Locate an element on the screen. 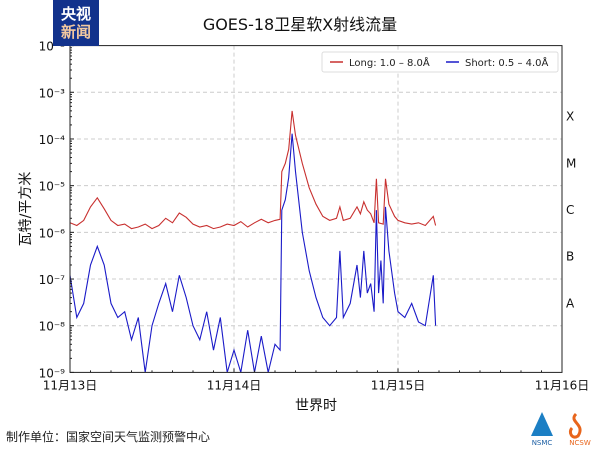 The height and width of the screenshot is (450, 600). x-ticks: 11月13日 11月14日 11月15日 11月16日 is located at coordinates (316, 380).